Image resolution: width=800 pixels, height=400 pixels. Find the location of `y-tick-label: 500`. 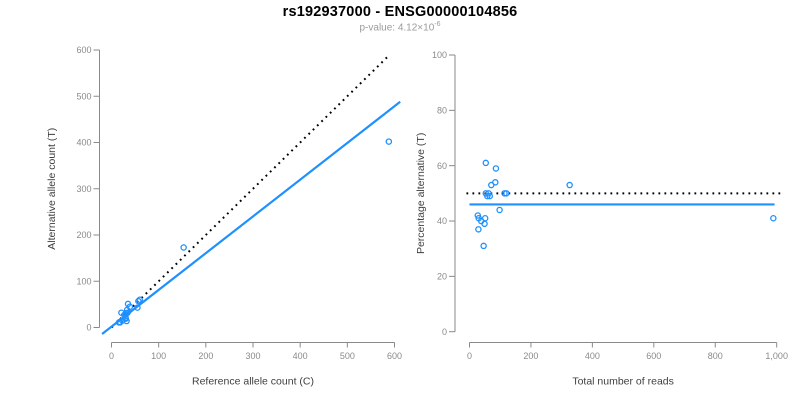

y-tick-label: 500 is located at coordinates (83, 96).